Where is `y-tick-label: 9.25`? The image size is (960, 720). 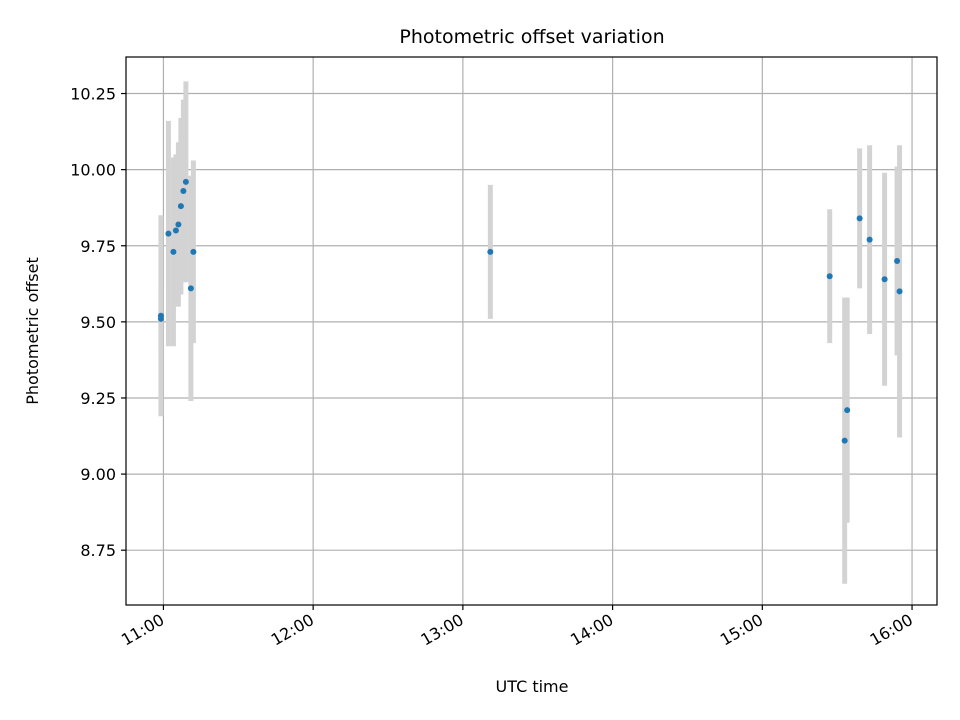 y-tick-label: 9.25 is located at coordinates (98, 398).